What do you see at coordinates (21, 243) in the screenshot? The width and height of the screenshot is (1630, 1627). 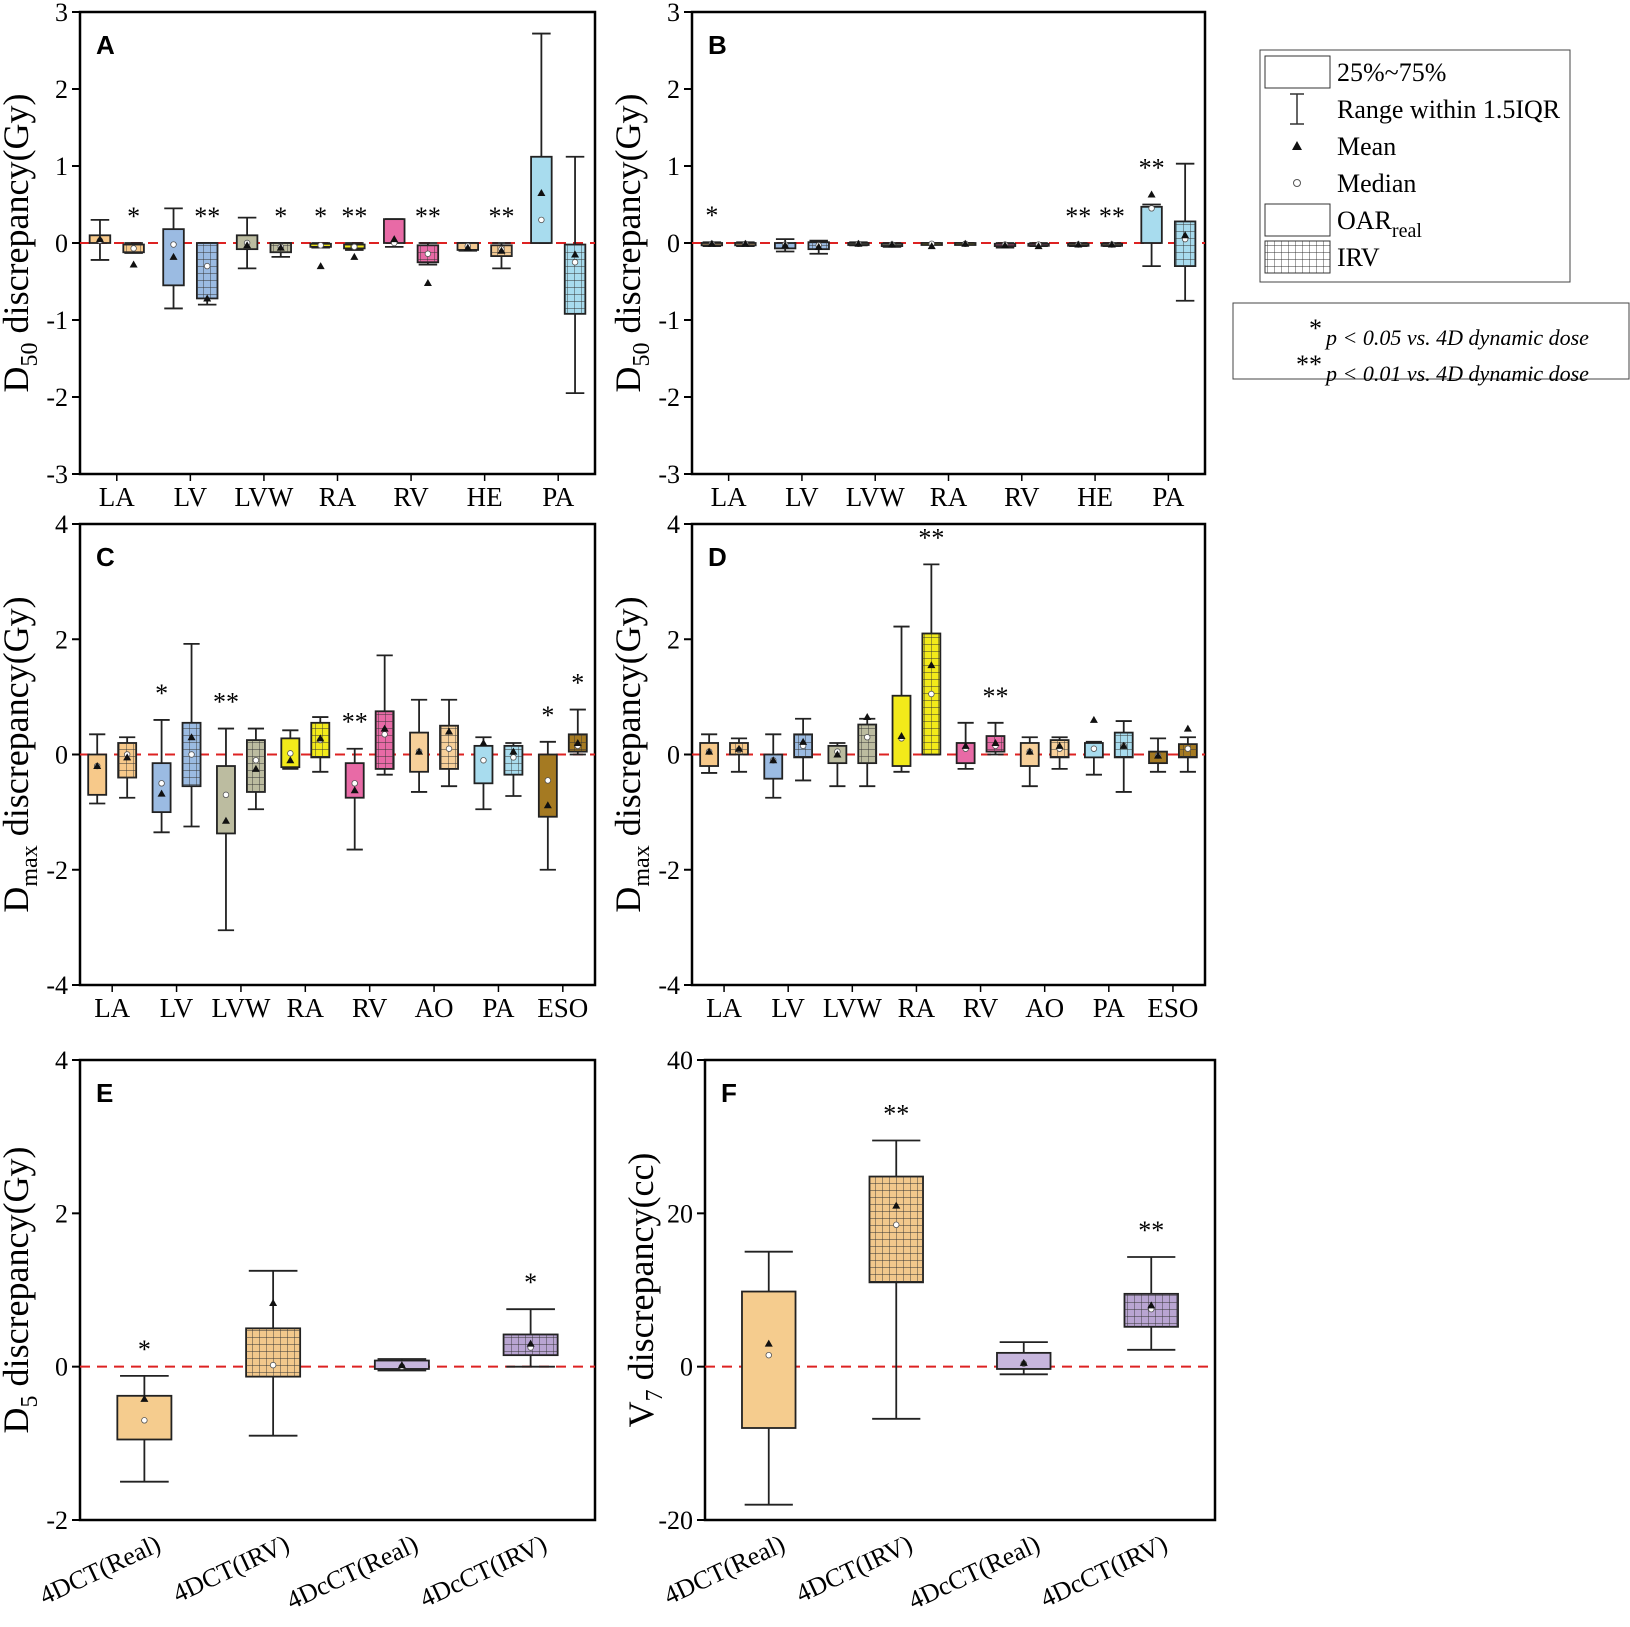 I see `y-axis-title: D50 discrepancy(Gy)` at bounding box center [21, 243].